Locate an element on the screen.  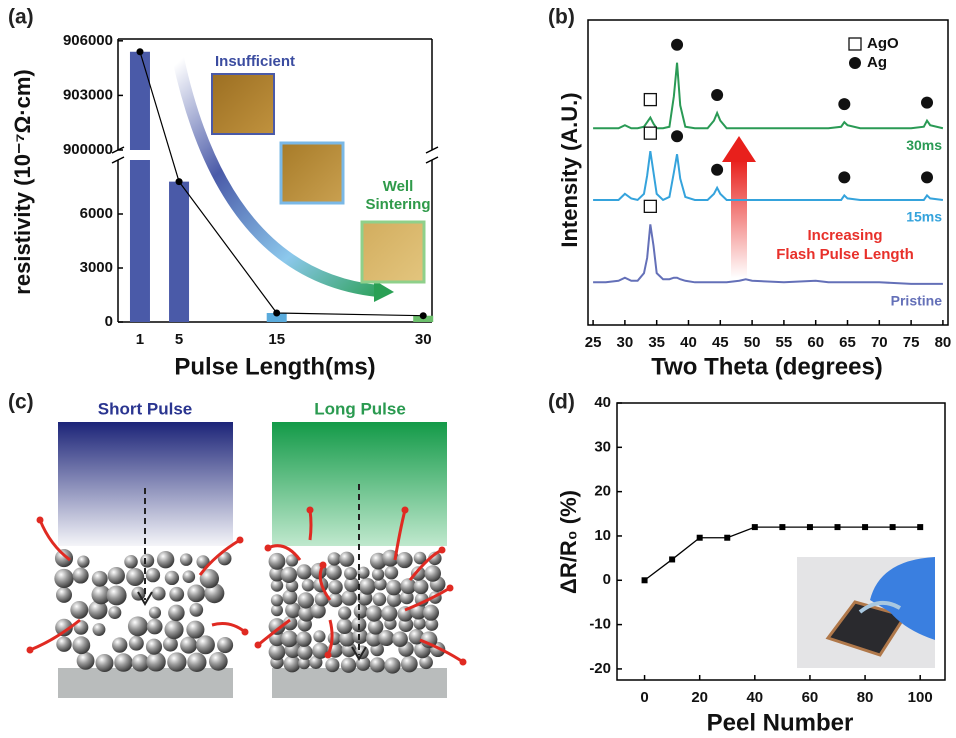
series-label: 30ms is located at coordinates (924, 145).